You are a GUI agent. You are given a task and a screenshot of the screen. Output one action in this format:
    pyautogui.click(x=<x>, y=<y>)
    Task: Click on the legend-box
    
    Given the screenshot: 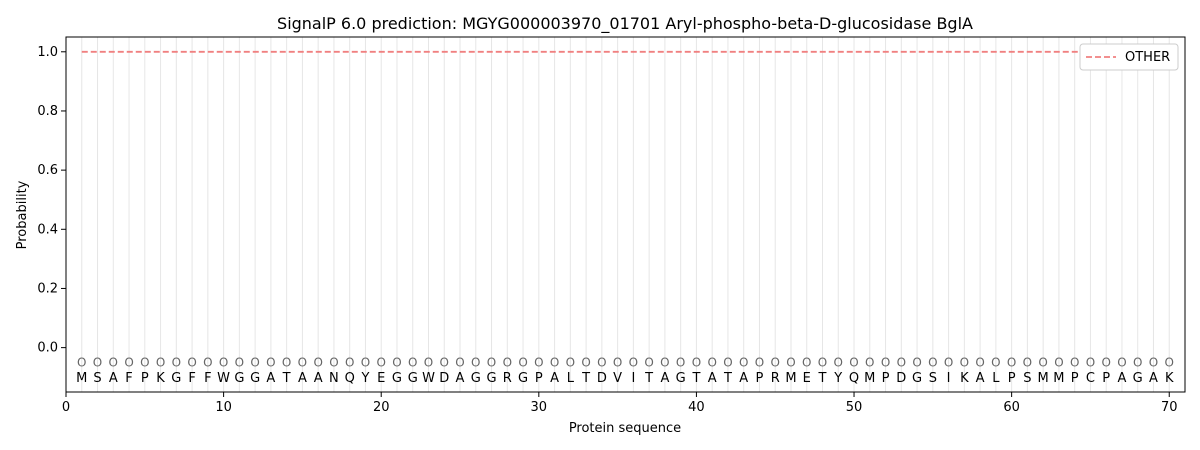 What is the action you would take?
    pyautogui.click(x=1129, y=57)
    